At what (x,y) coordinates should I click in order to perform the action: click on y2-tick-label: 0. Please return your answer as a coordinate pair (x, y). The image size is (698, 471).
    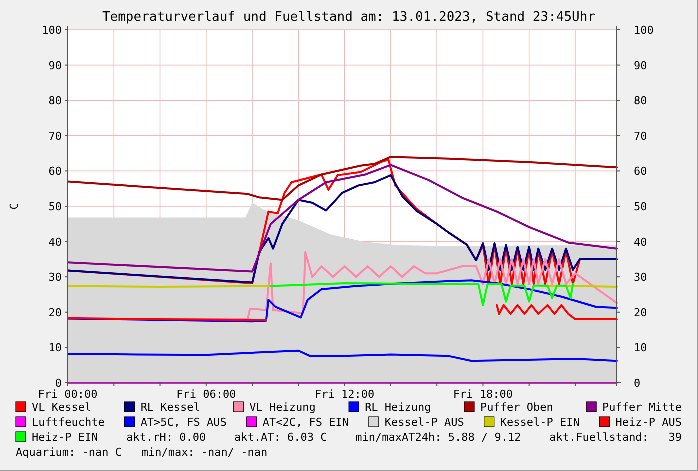
    Looking at the image, I should click on (637, 383).